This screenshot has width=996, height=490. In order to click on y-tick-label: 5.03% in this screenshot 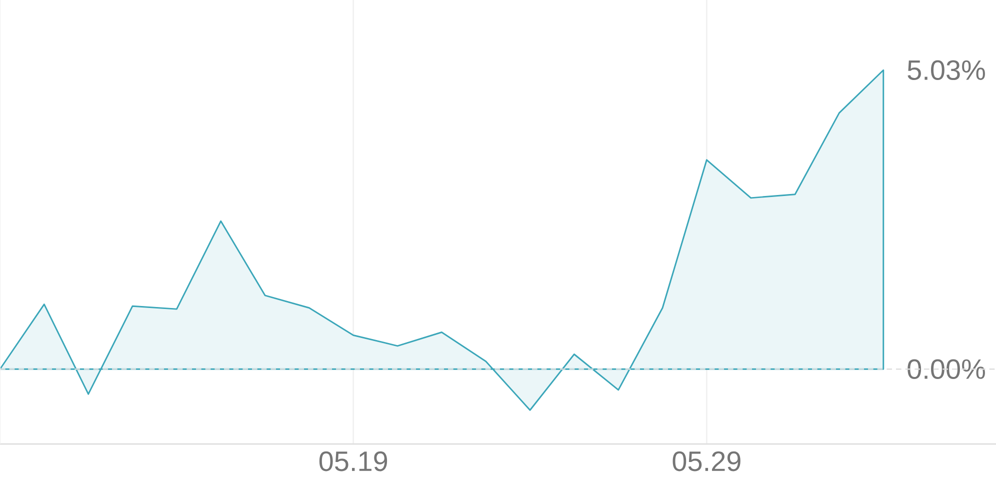, I will do `click(946, 70)`.